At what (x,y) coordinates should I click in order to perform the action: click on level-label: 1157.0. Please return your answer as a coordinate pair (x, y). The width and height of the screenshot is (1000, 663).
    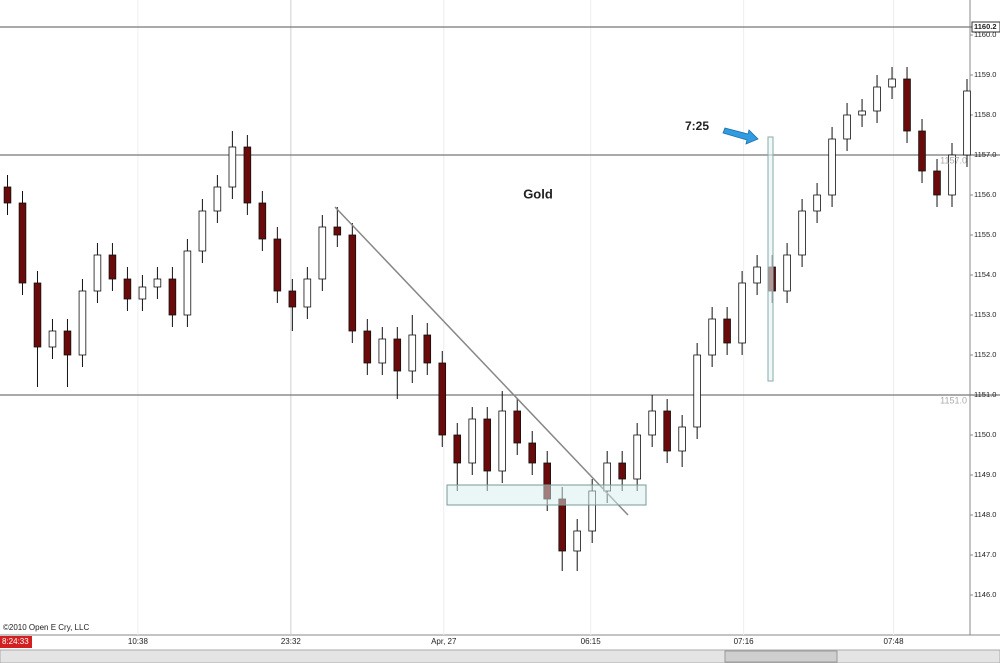
    Looking at the image, I should click on (953, 160).